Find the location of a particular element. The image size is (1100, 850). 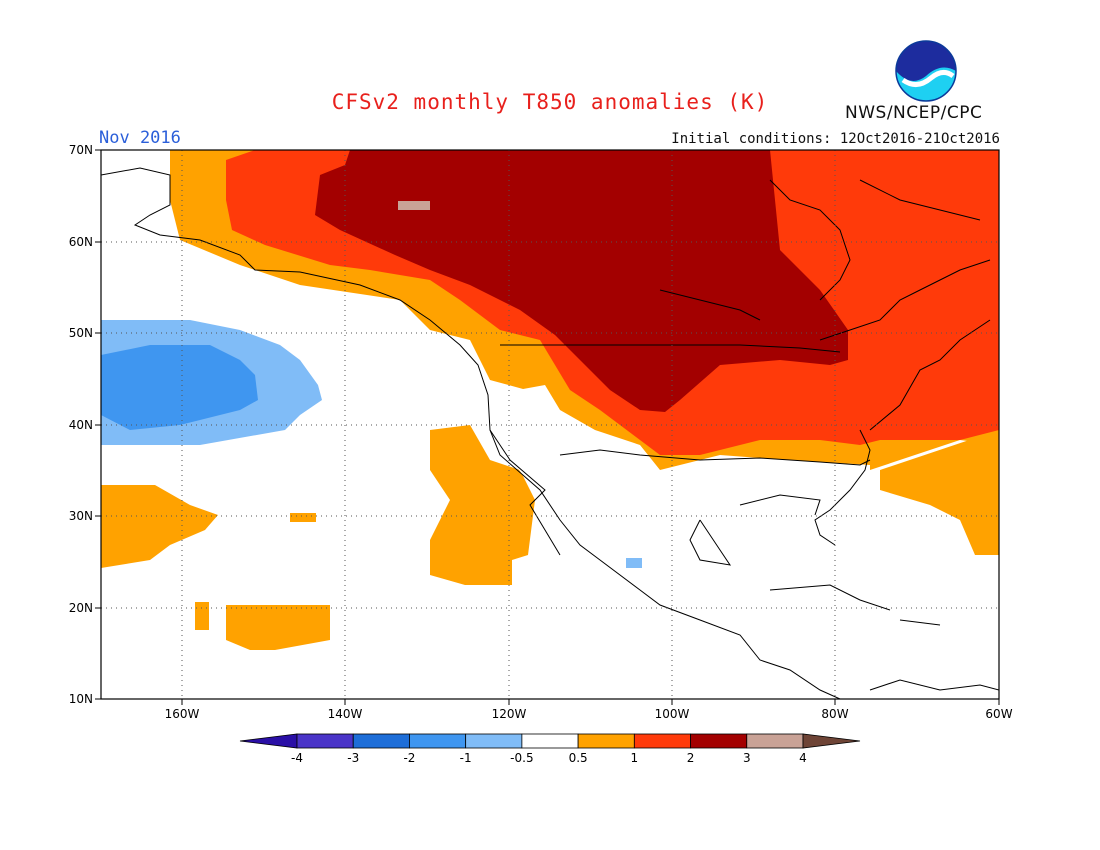

lon-label: 120W is located at coordinates (509, 714).